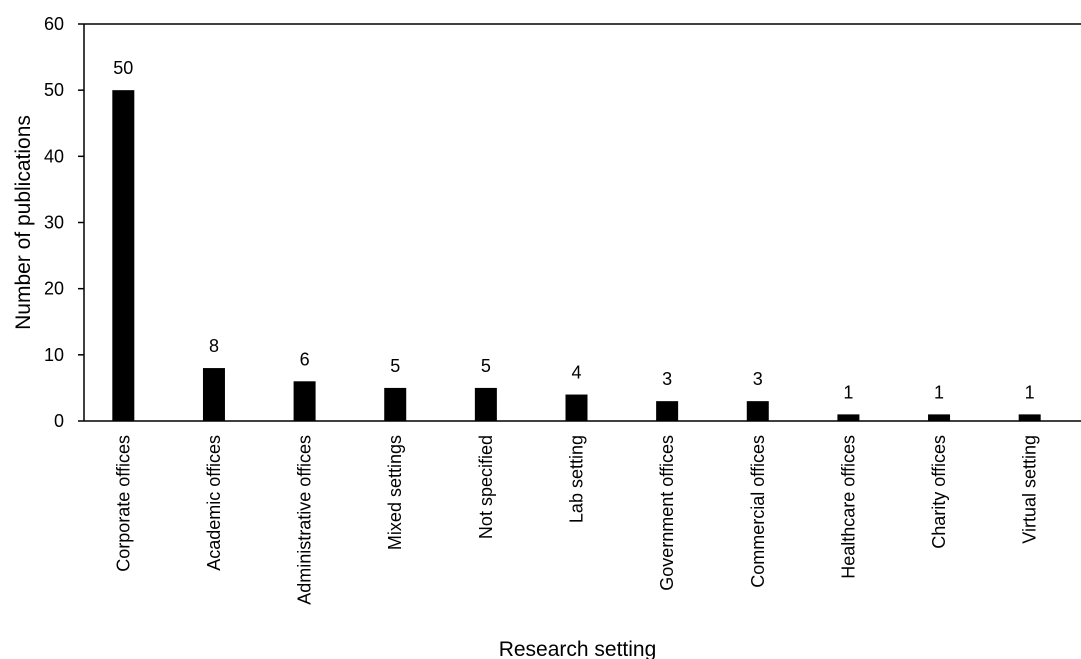 The image size is (1081, 659). What do you see at coordinates (54, 90) in the screenshot?
I see `y-tick-label: 50` at bounding box center [54, 90].